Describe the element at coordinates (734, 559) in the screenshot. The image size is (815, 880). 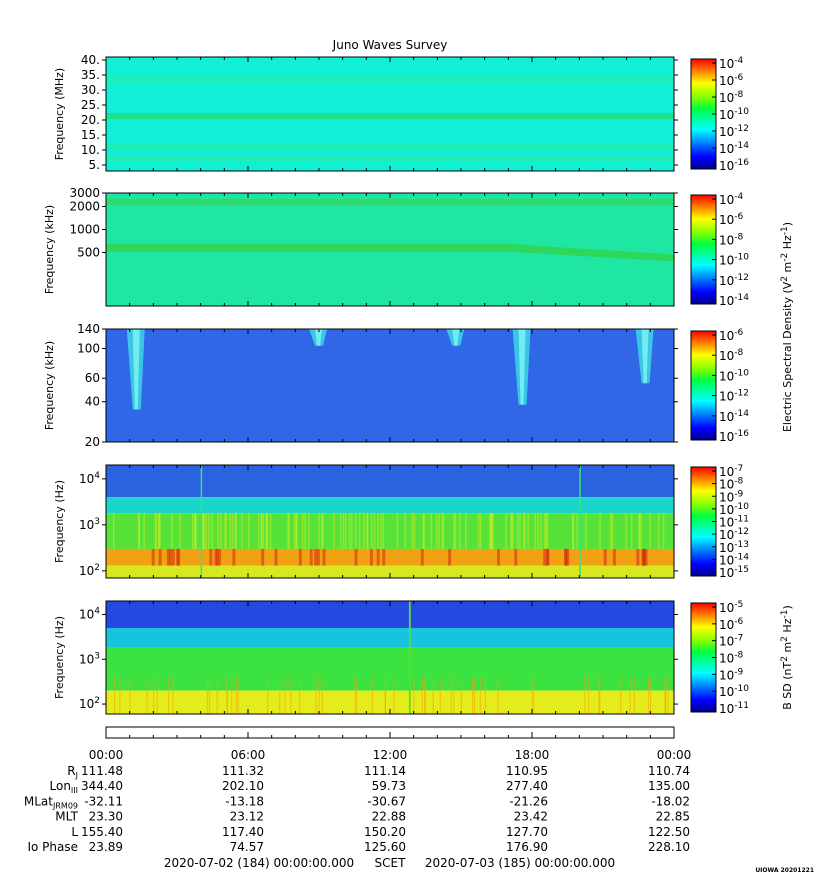
I see `colorbar-tick-label: 10-14` at that location.